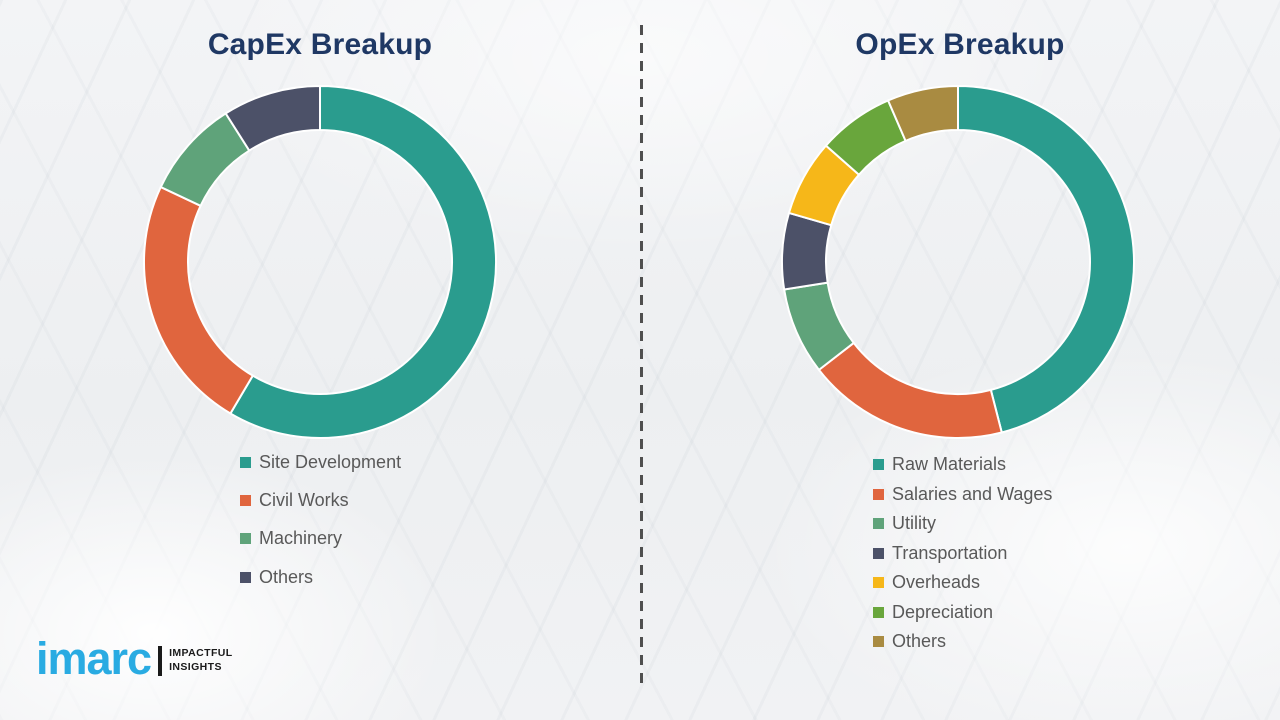  Describe the element at coordinates (201, 653) in the screenshot. I see `logo-tagline-line1: IMPACTFUL` at that location.